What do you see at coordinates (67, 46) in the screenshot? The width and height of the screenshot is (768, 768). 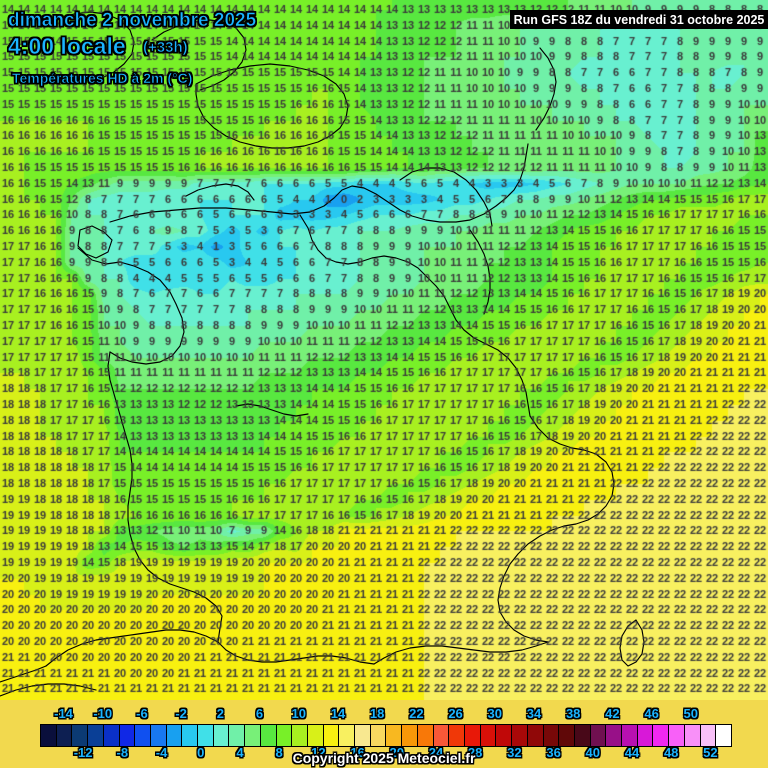 I see `forecast-time-label: 4:00 locale` at bounding box center [67, 46].